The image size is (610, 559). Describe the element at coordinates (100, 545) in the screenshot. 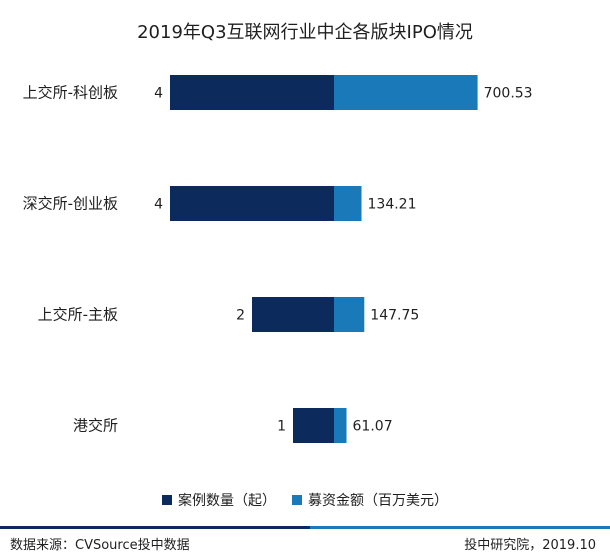

I see `source-note: 数据来源：CVSource投中数据` at that location.